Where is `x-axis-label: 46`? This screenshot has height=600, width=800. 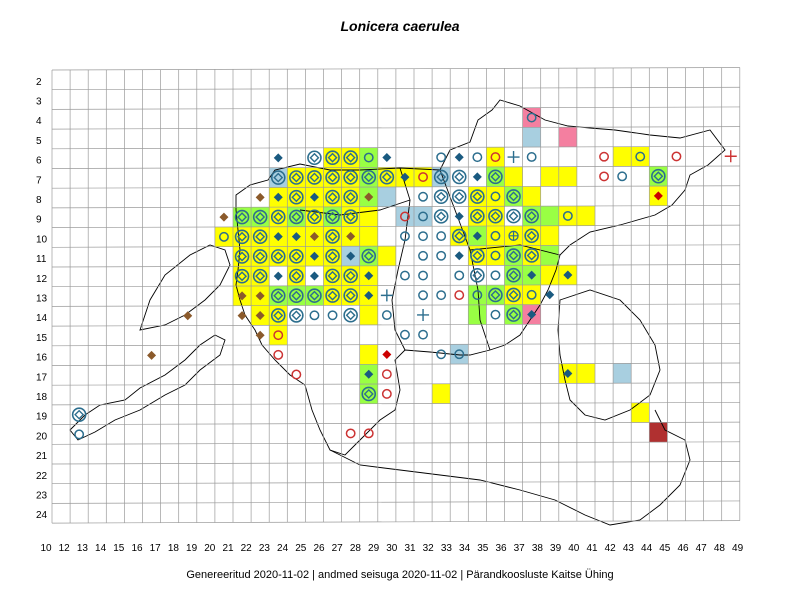 x-axis-label: 46 is located at coordinates (683, 548).